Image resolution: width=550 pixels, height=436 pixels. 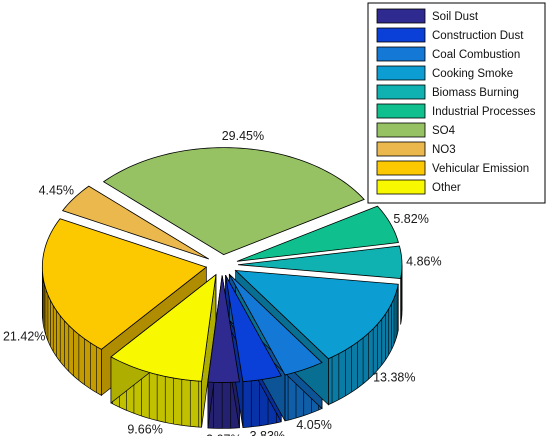 What do you see at coordinates (317, 233) in the screenshot?
I see `slice-industrial-processes` at bounding box center [317, 233].